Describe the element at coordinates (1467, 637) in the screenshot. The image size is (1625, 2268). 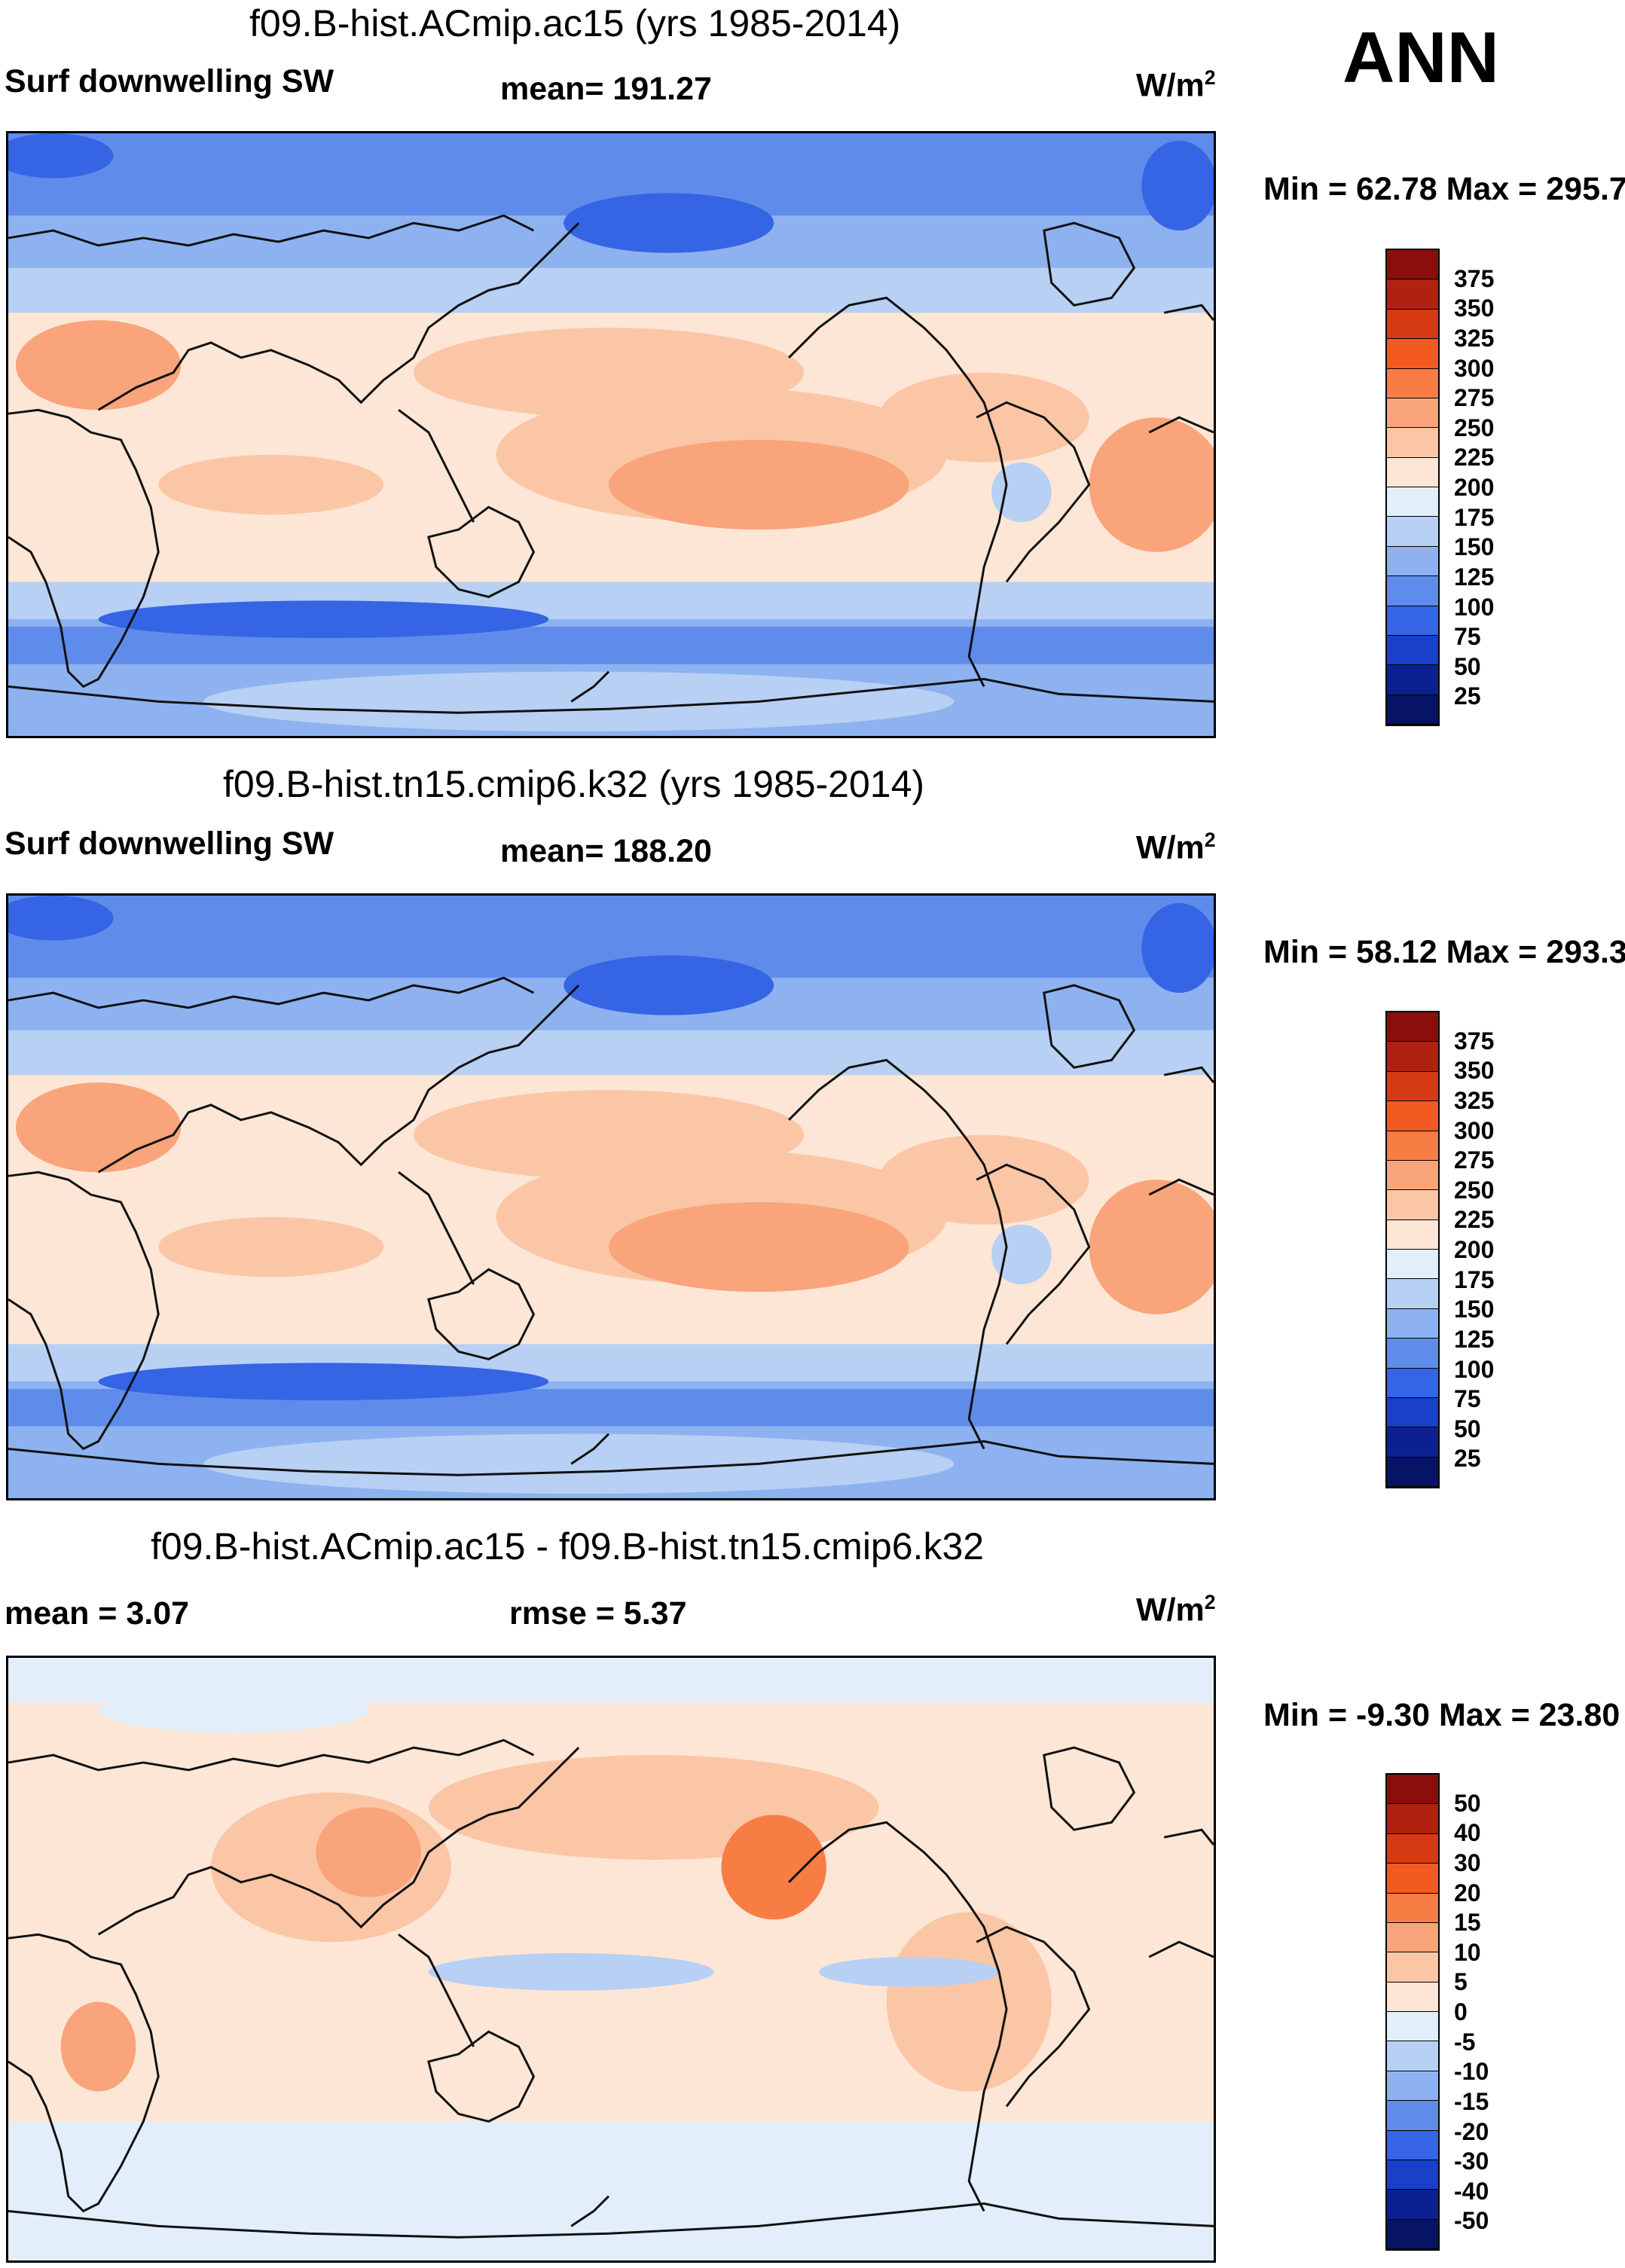
I see `colorbar-tick-label: 75` at that location.